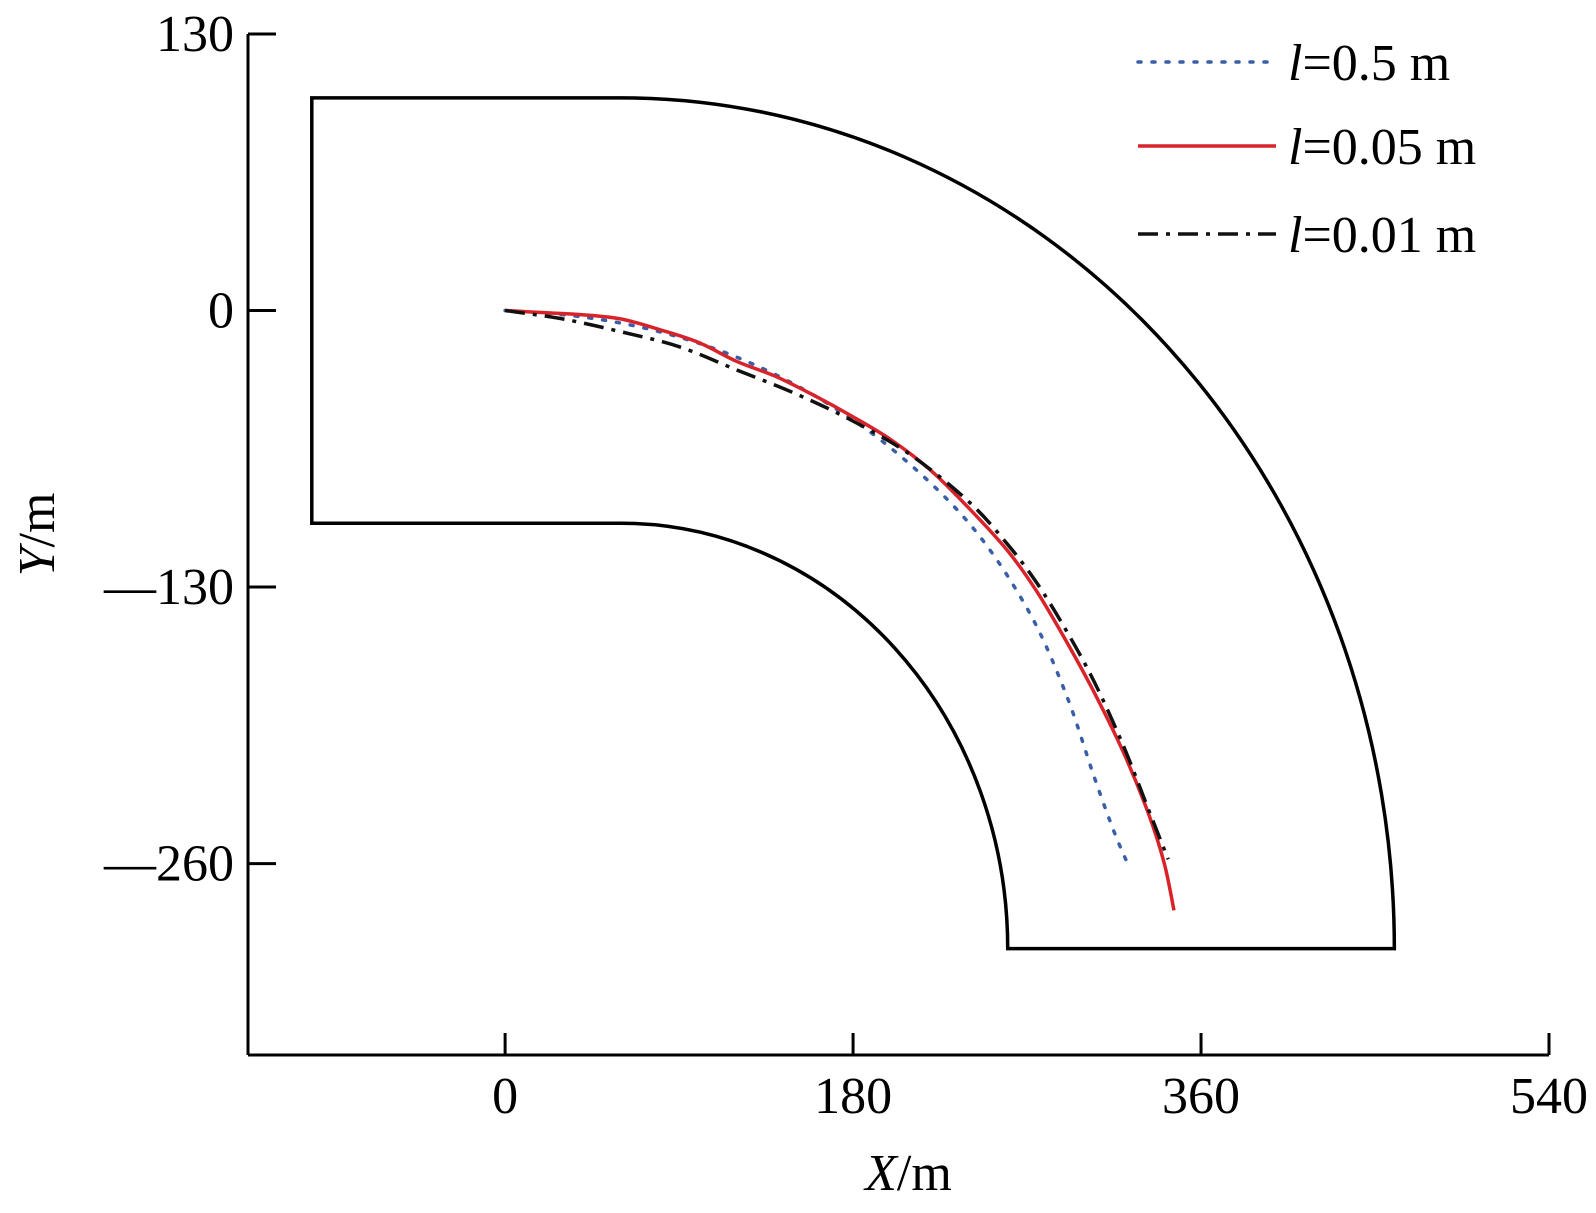 Image resolution: width=1596 pixels, height=1213 pixels. What do you see at coordinates (168, 587) in the screenshot?
I see `y-tick-label: —130` at bounding box center [168, 587].